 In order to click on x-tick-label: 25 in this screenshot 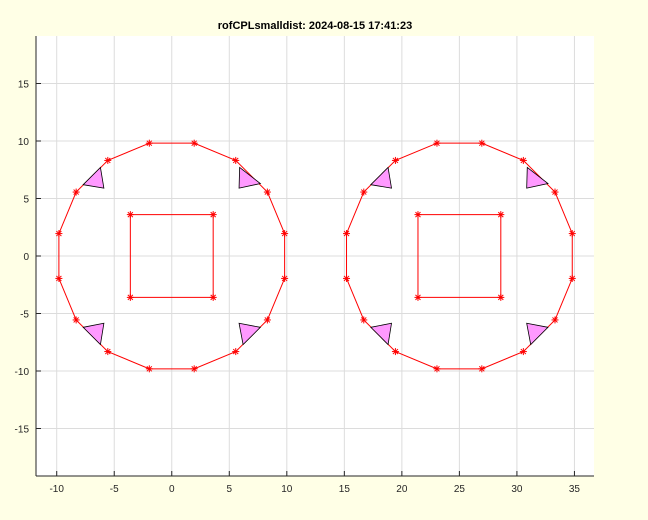, I will do `click(460, 489)`.